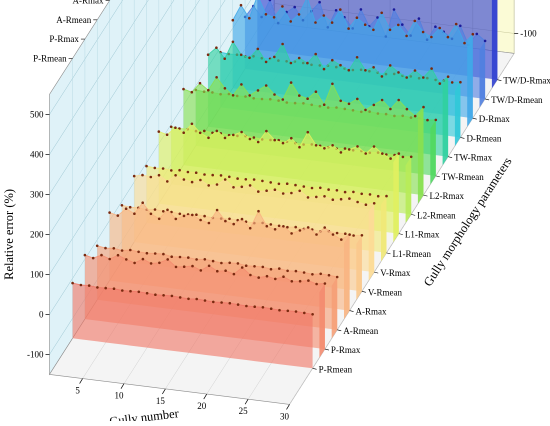 Image resolution: width=550 pixels, height=426 pixels. What do you see at coordinates (528, 33) in the screenshot?
I see `z-tick-label-right: -100` at bounding box center [528, 33].